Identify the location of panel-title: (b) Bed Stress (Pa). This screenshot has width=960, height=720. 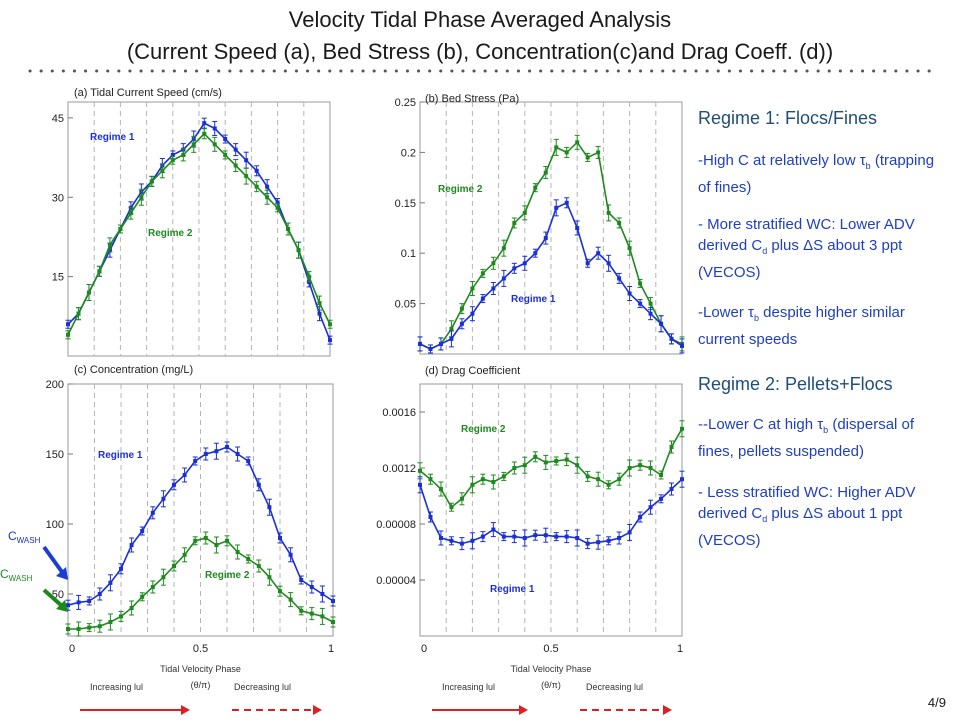
(472, 99).